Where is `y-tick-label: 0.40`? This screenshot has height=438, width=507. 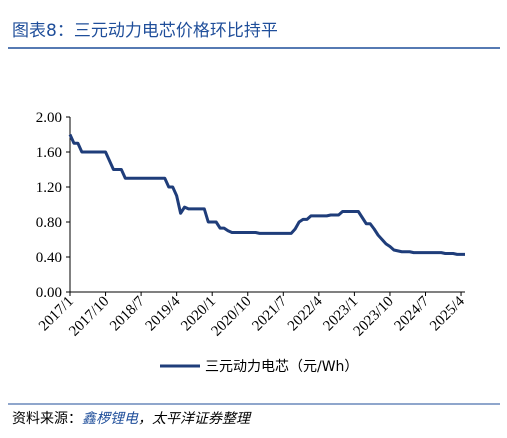 y-tick-label: 0.40 is located at coordinates (49, 258).